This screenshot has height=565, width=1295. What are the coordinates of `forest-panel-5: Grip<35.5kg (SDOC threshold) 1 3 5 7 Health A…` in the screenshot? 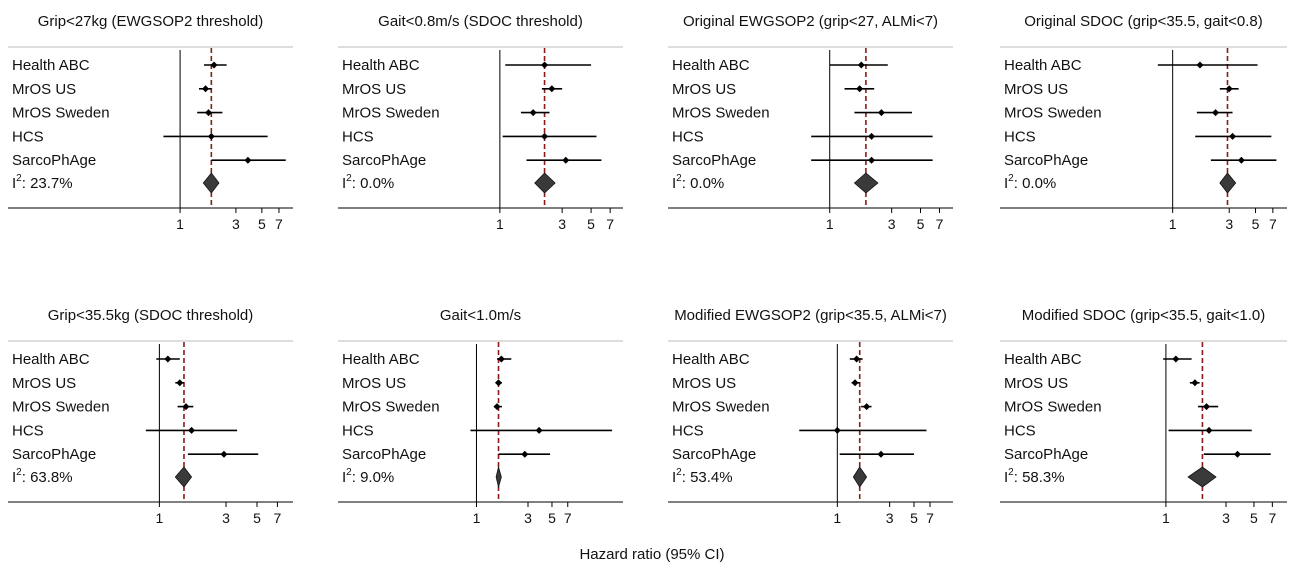 It's located at (150, 416).